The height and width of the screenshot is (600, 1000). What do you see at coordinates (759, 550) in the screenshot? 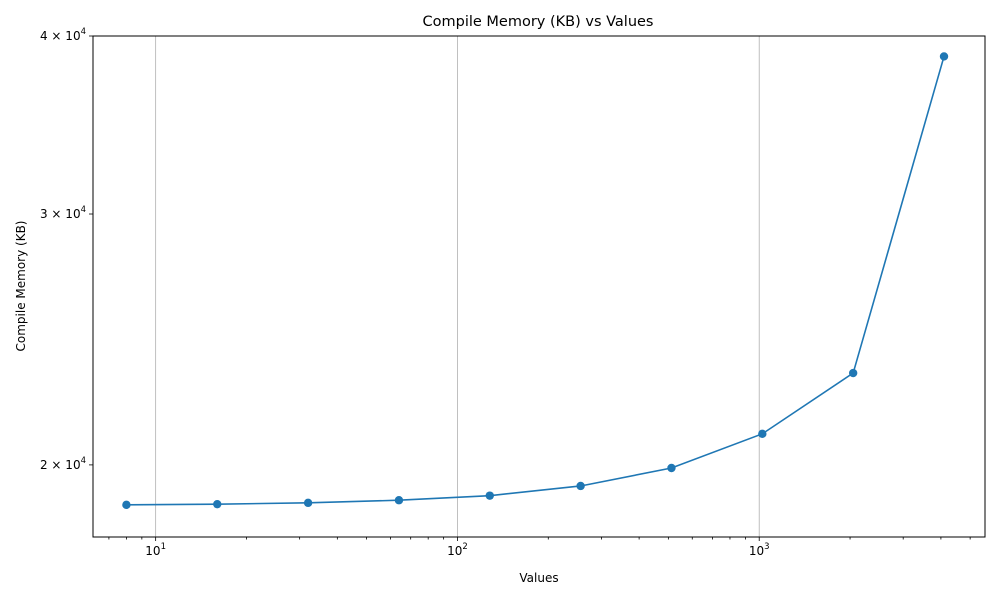
I see `x-tick-label: 10³` at bounding box center [759, 550].